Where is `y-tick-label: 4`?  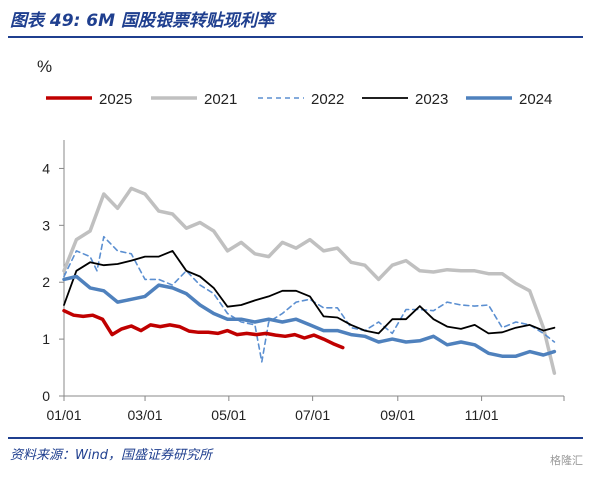 y-tick-label: 4 is located at coordinates (46, 168).